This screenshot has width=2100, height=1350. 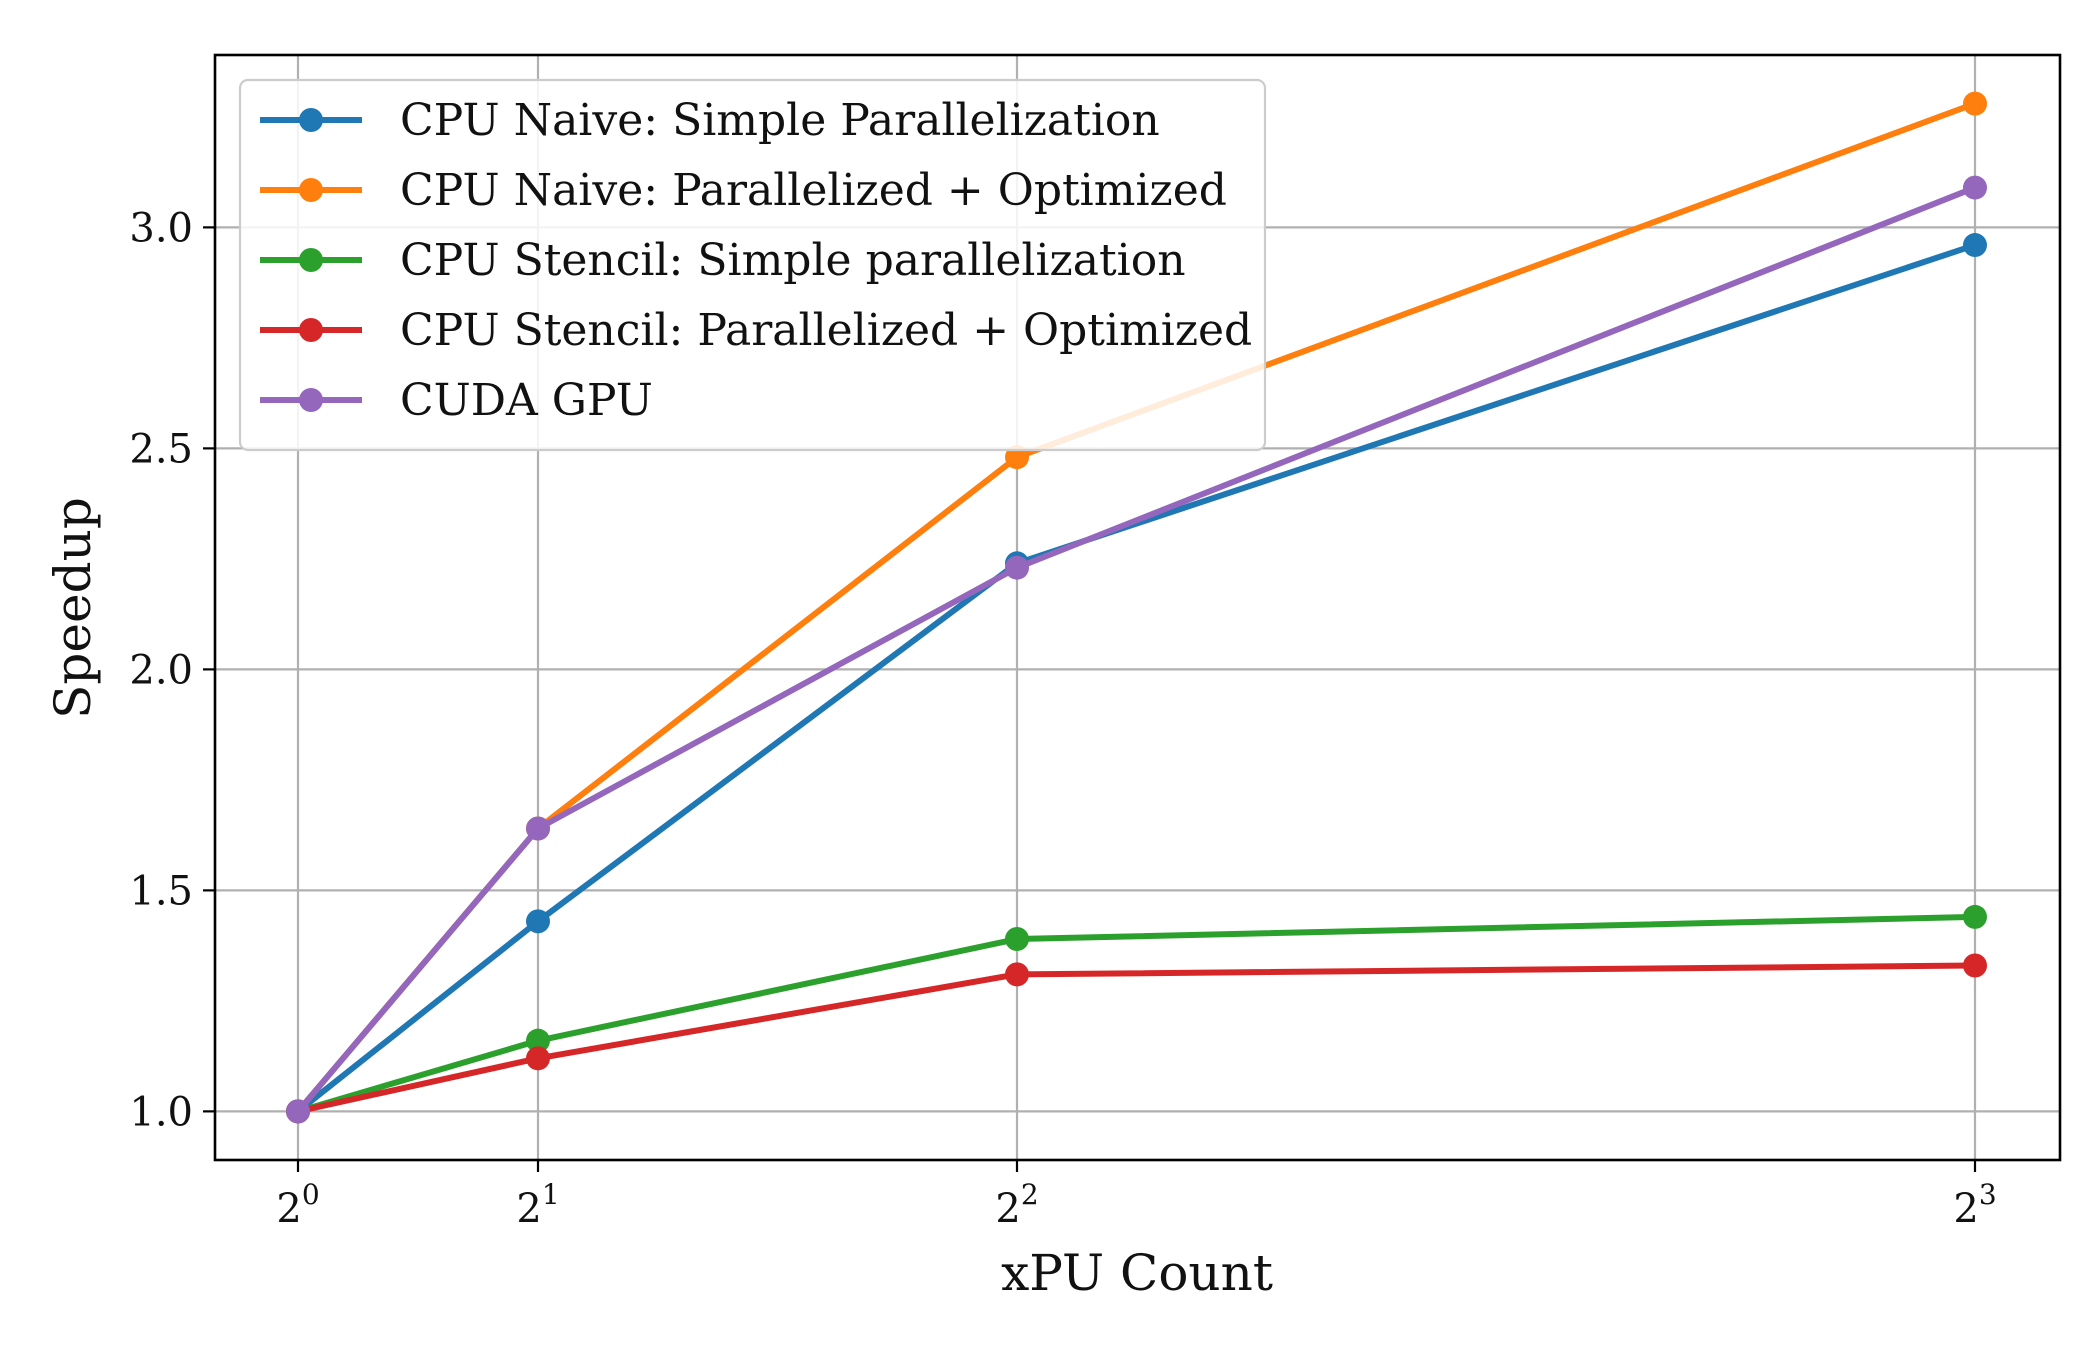 I want to click on y-tick-label: 1.0, so click(x=161, y=1112).